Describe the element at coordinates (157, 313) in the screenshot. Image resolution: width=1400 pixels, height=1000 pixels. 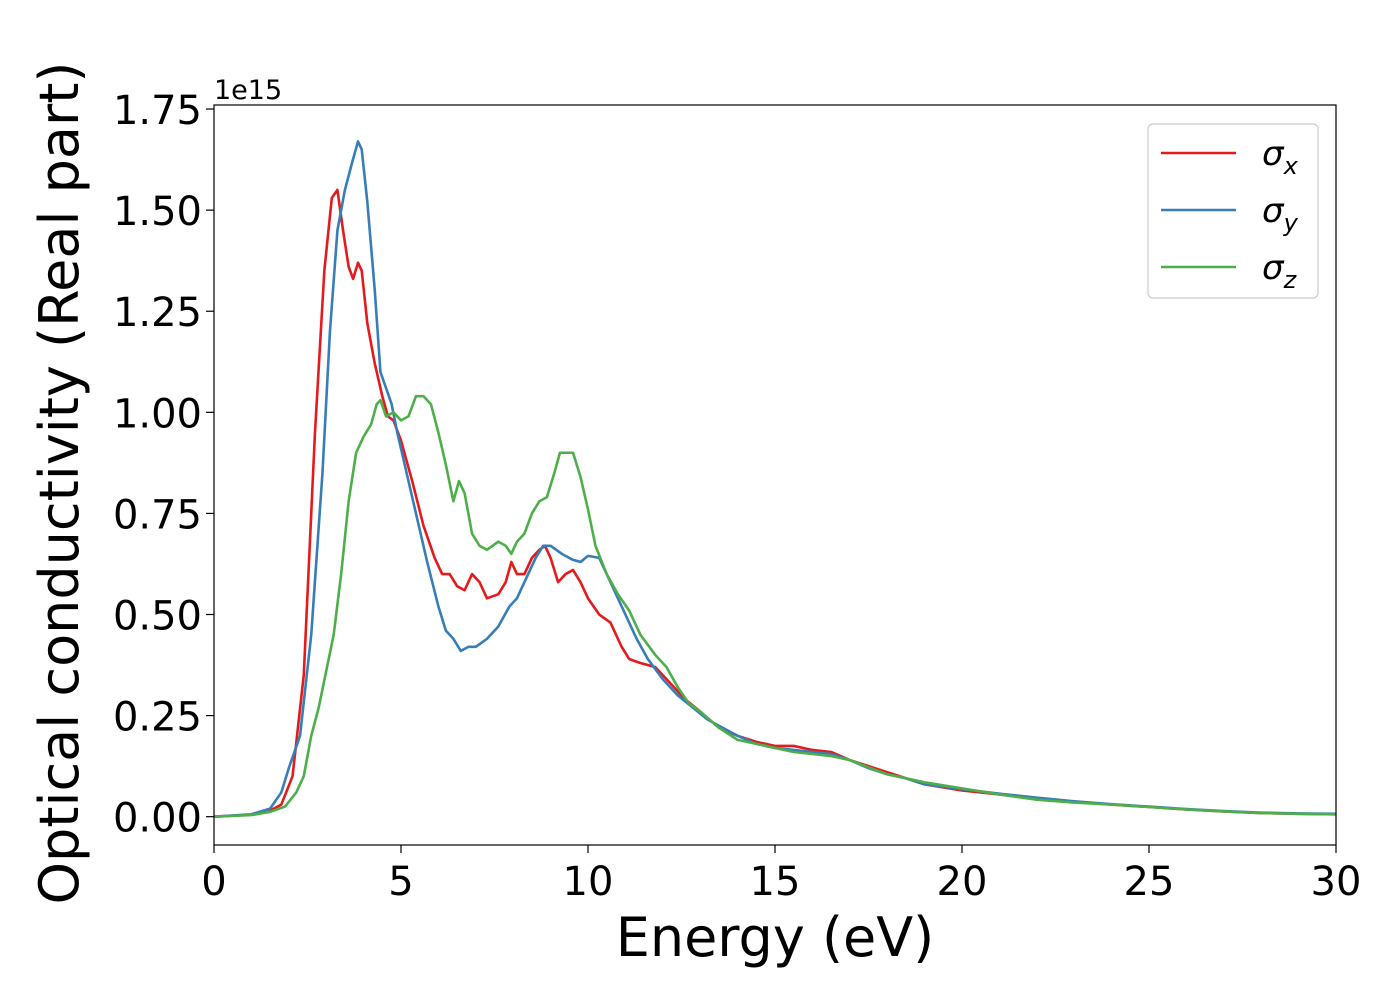
I see `y-tick-label: 1.25` at that location.